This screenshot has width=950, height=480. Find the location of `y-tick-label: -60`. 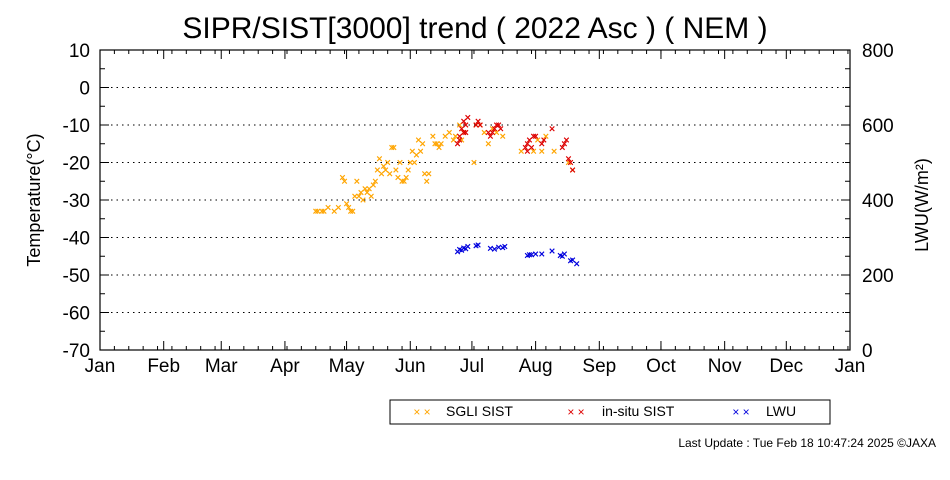

y-tick-label: -60 is located at coordinates (76, 314).